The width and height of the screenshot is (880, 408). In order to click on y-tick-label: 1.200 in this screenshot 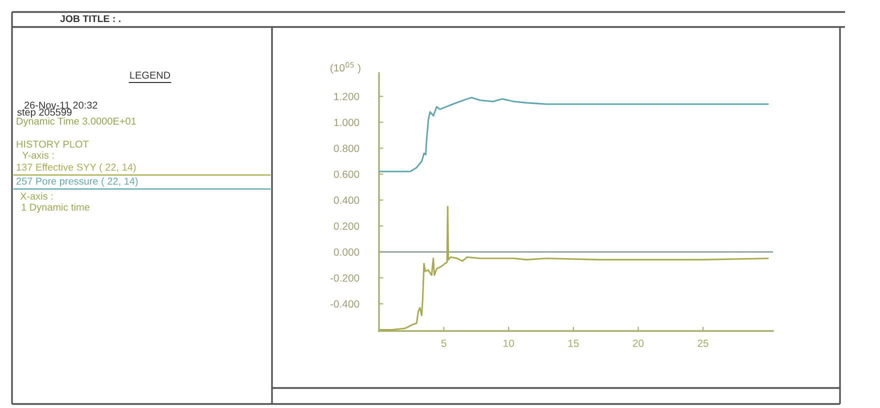, I will do `click(347, 96)`.